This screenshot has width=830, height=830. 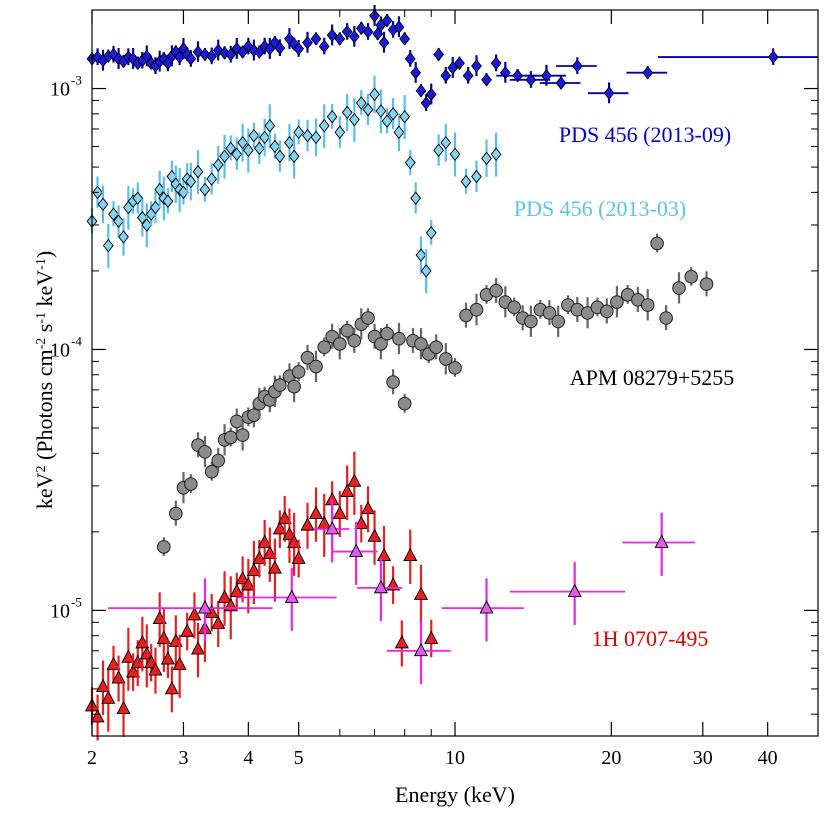 I want to click on series-label: PDS 456 (2013-03), so click(x=600, y=208).